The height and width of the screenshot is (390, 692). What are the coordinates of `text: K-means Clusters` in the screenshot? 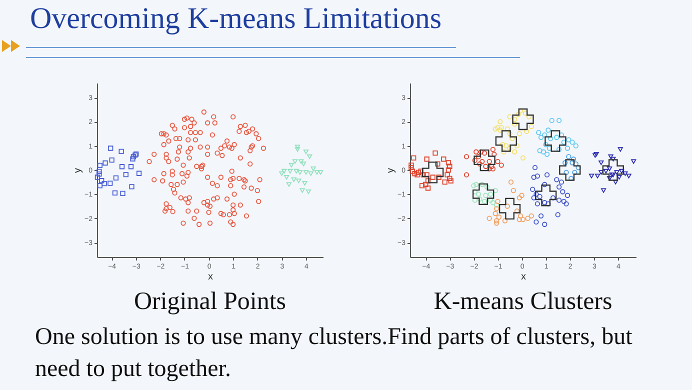 It's located at (523, 301).